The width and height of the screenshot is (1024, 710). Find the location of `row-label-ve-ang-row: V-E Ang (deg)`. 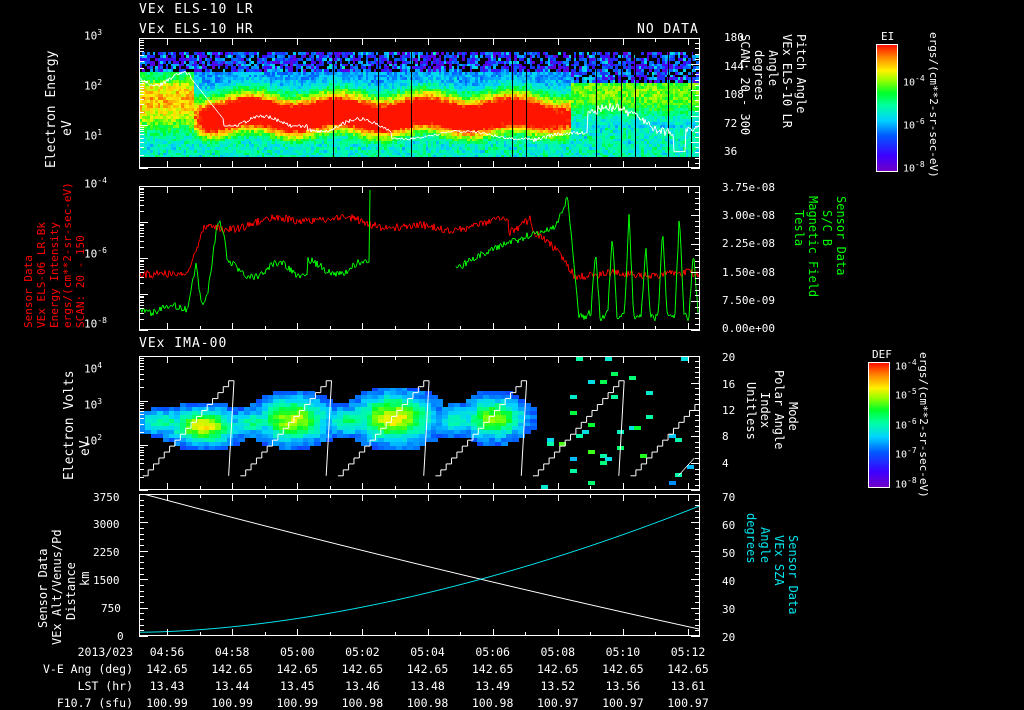

row-label-ve-ang-row: V-E Ang (deg) is located at coordinates (87, 669).